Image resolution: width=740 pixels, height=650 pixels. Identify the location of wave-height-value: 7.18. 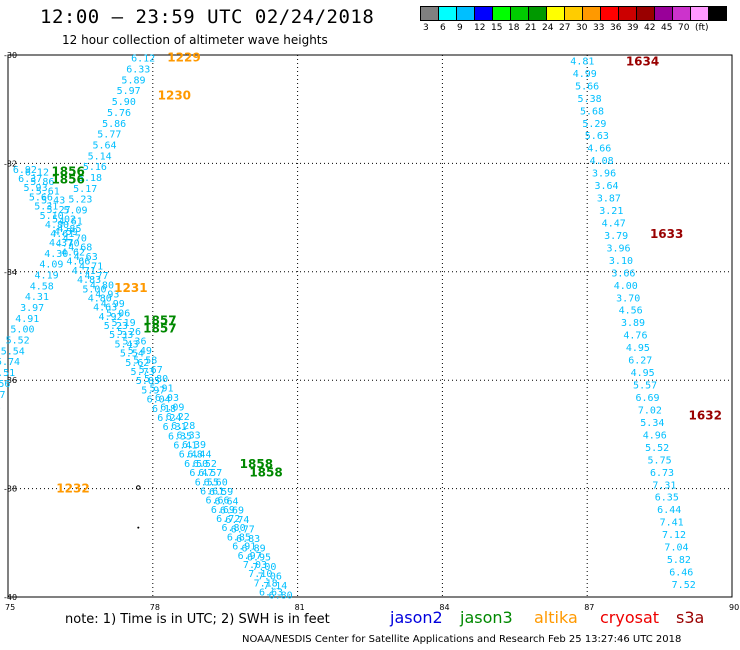
(266, 583).